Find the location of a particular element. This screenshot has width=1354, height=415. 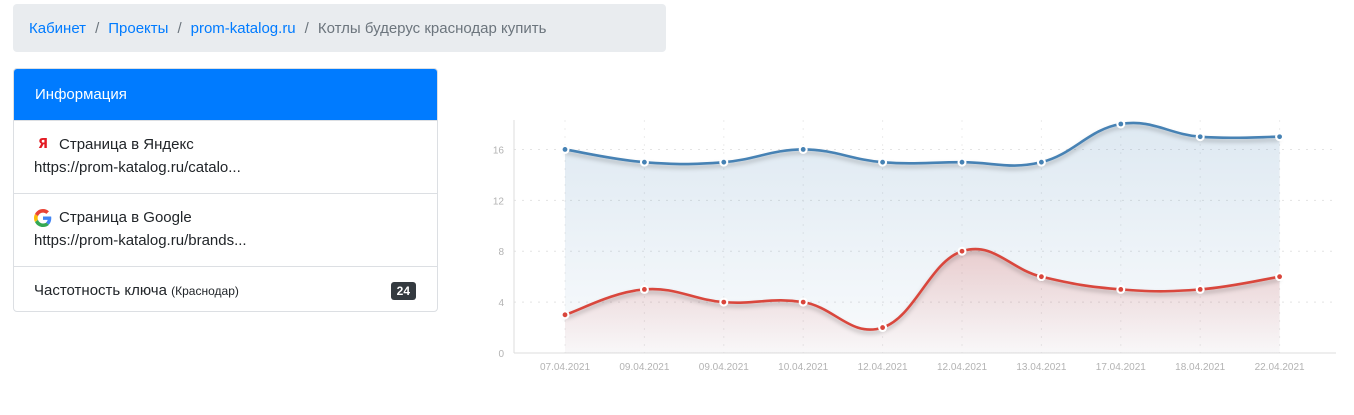

frequency-label-wrap: Частотность ключа (Краснодар) is located at coordinates (136, 290).